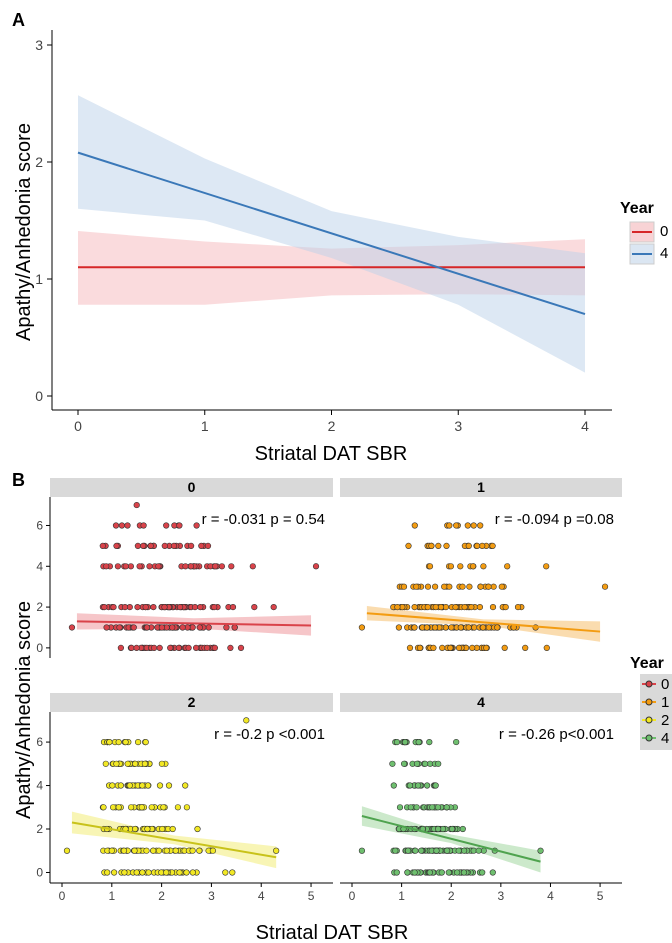  I want to click on facet-y-tick-label: 4, so click(39, 566).